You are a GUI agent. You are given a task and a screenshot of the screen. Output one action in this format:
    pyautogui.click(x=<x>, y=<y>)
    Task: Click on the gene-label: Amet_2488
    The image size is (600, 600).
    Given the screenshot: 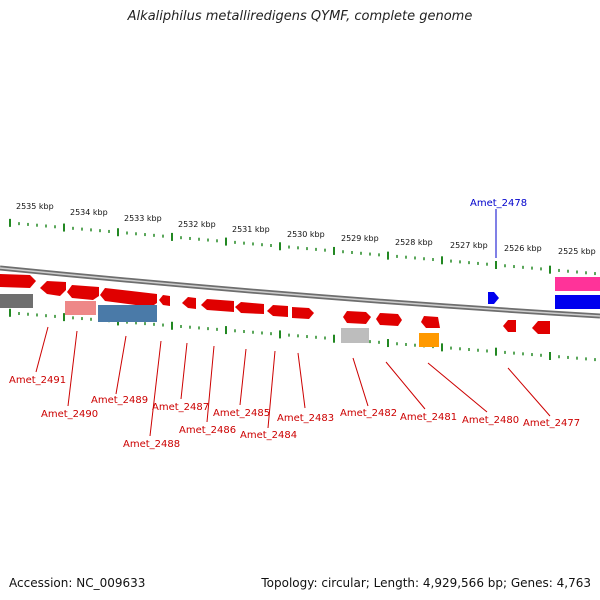 What is the action you would take?
    pyautogui.click(x=151, y=444)
    